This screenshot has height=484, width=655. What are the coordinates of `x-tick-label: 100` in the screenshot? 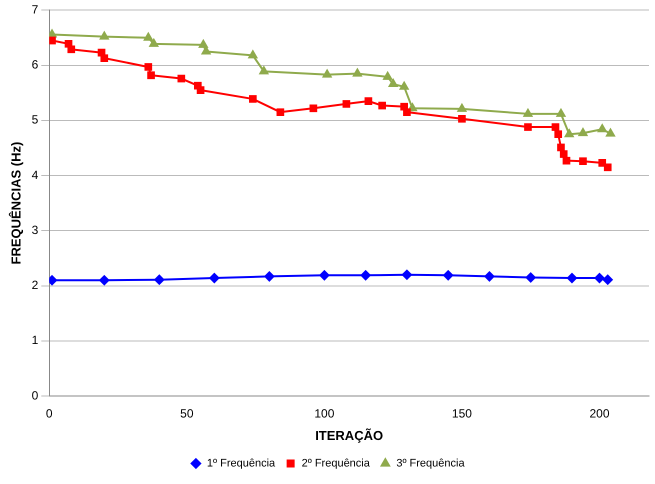 It's located at (324, 413).